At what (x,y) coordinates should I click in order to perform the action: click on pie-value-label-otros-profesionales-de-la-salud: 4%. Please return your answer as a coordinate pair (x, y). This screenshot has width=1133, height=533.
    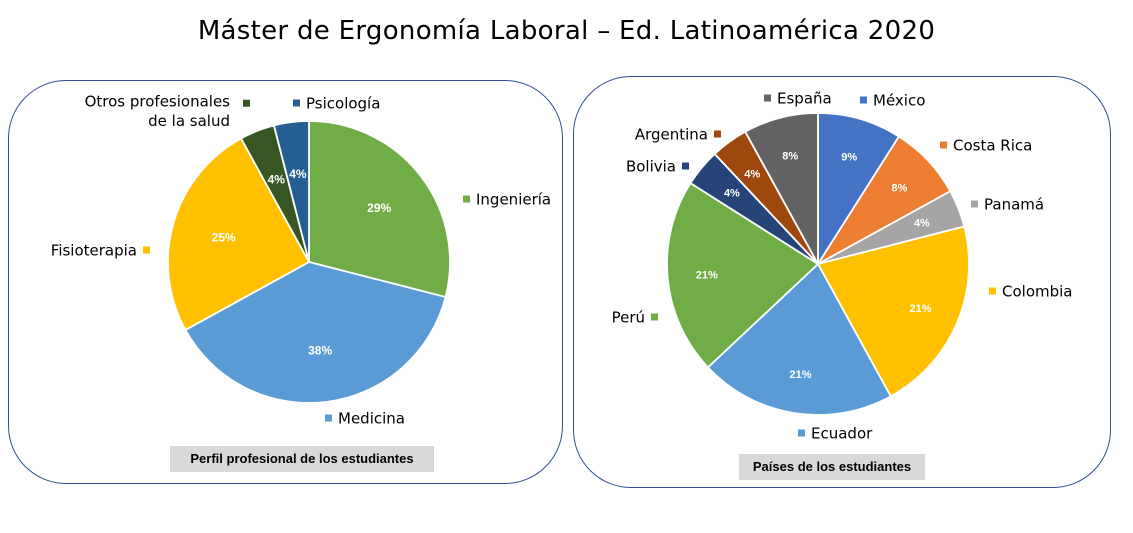
    Looking at the image, I should click on (277, 180).